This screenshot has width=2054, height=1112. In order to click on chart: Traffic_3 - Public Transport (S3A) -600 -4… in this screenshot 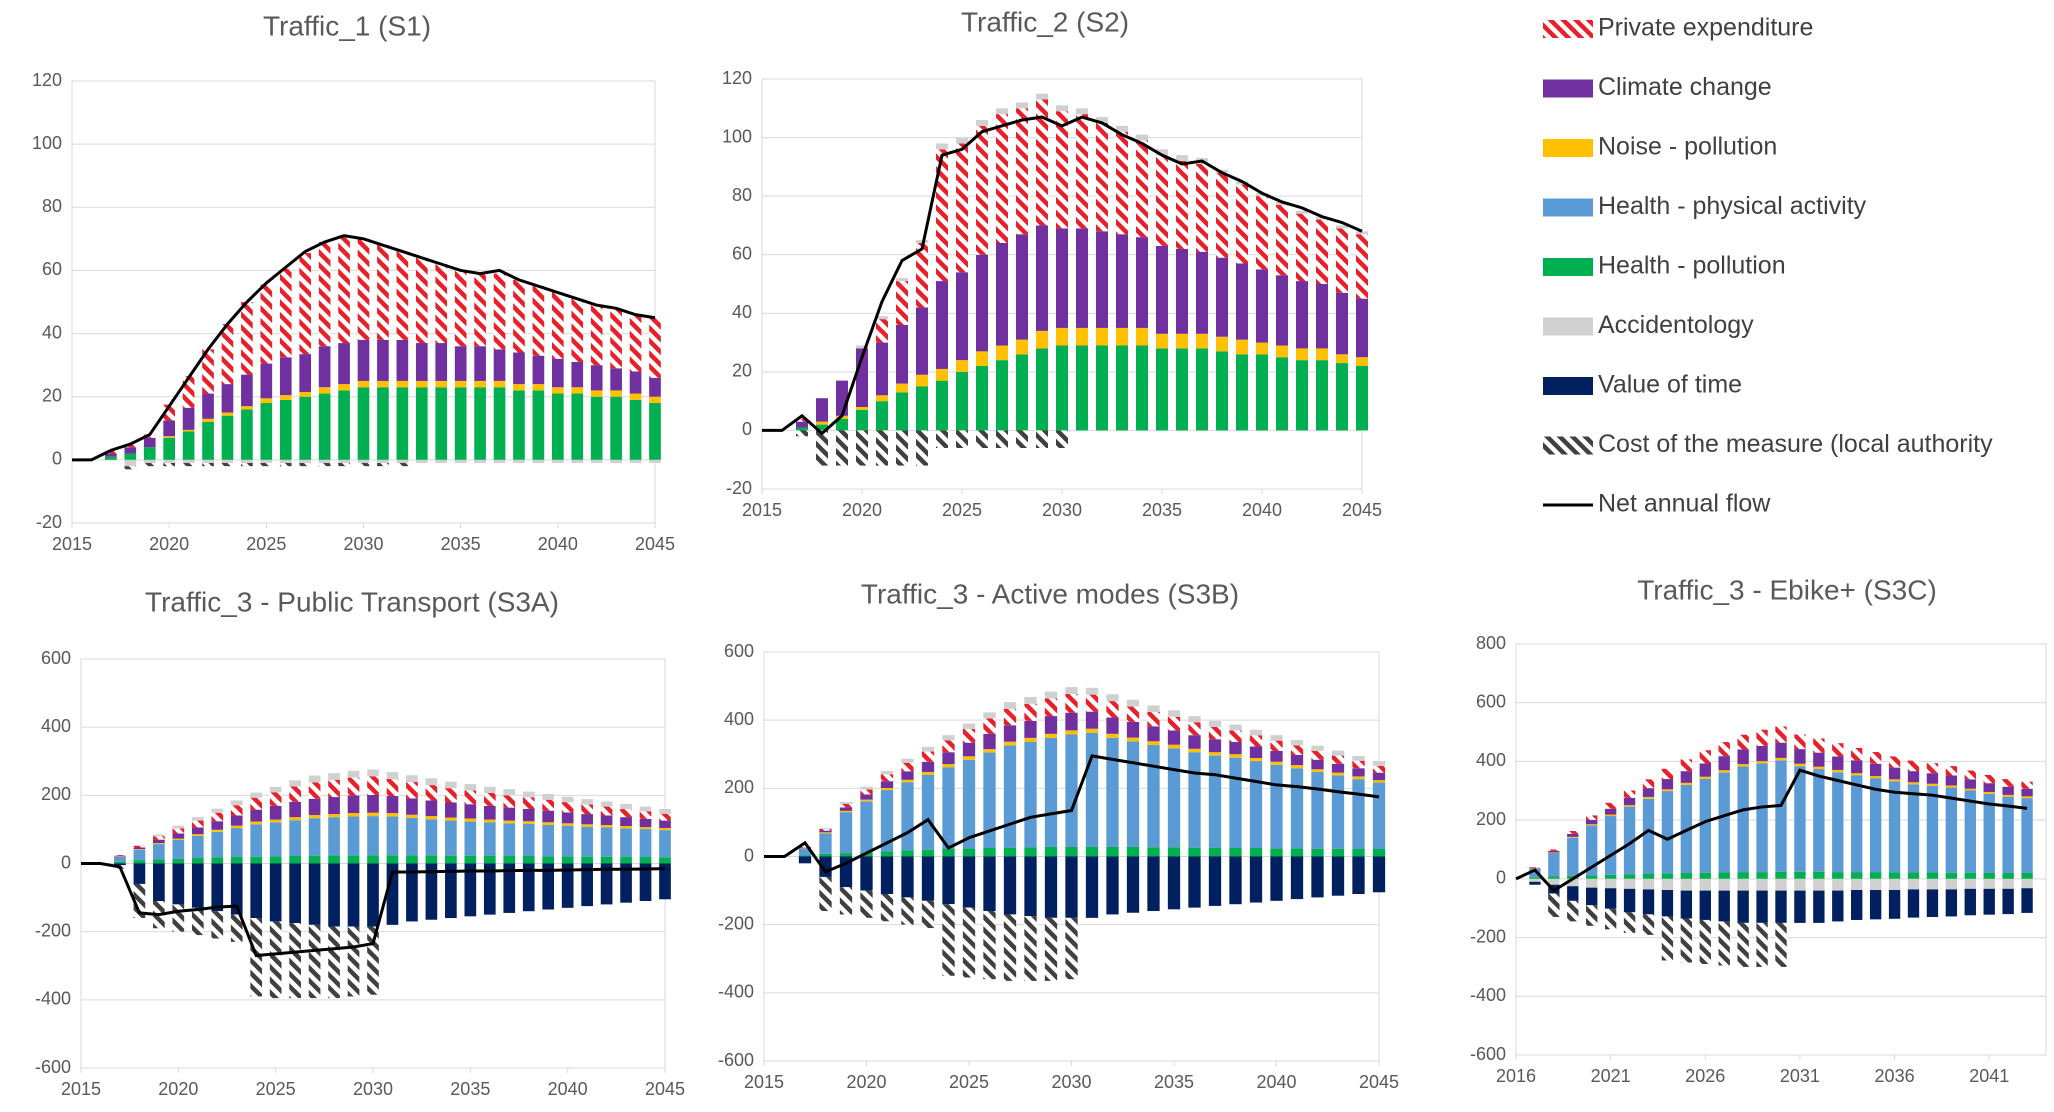, I will do `click(360, 842)`.